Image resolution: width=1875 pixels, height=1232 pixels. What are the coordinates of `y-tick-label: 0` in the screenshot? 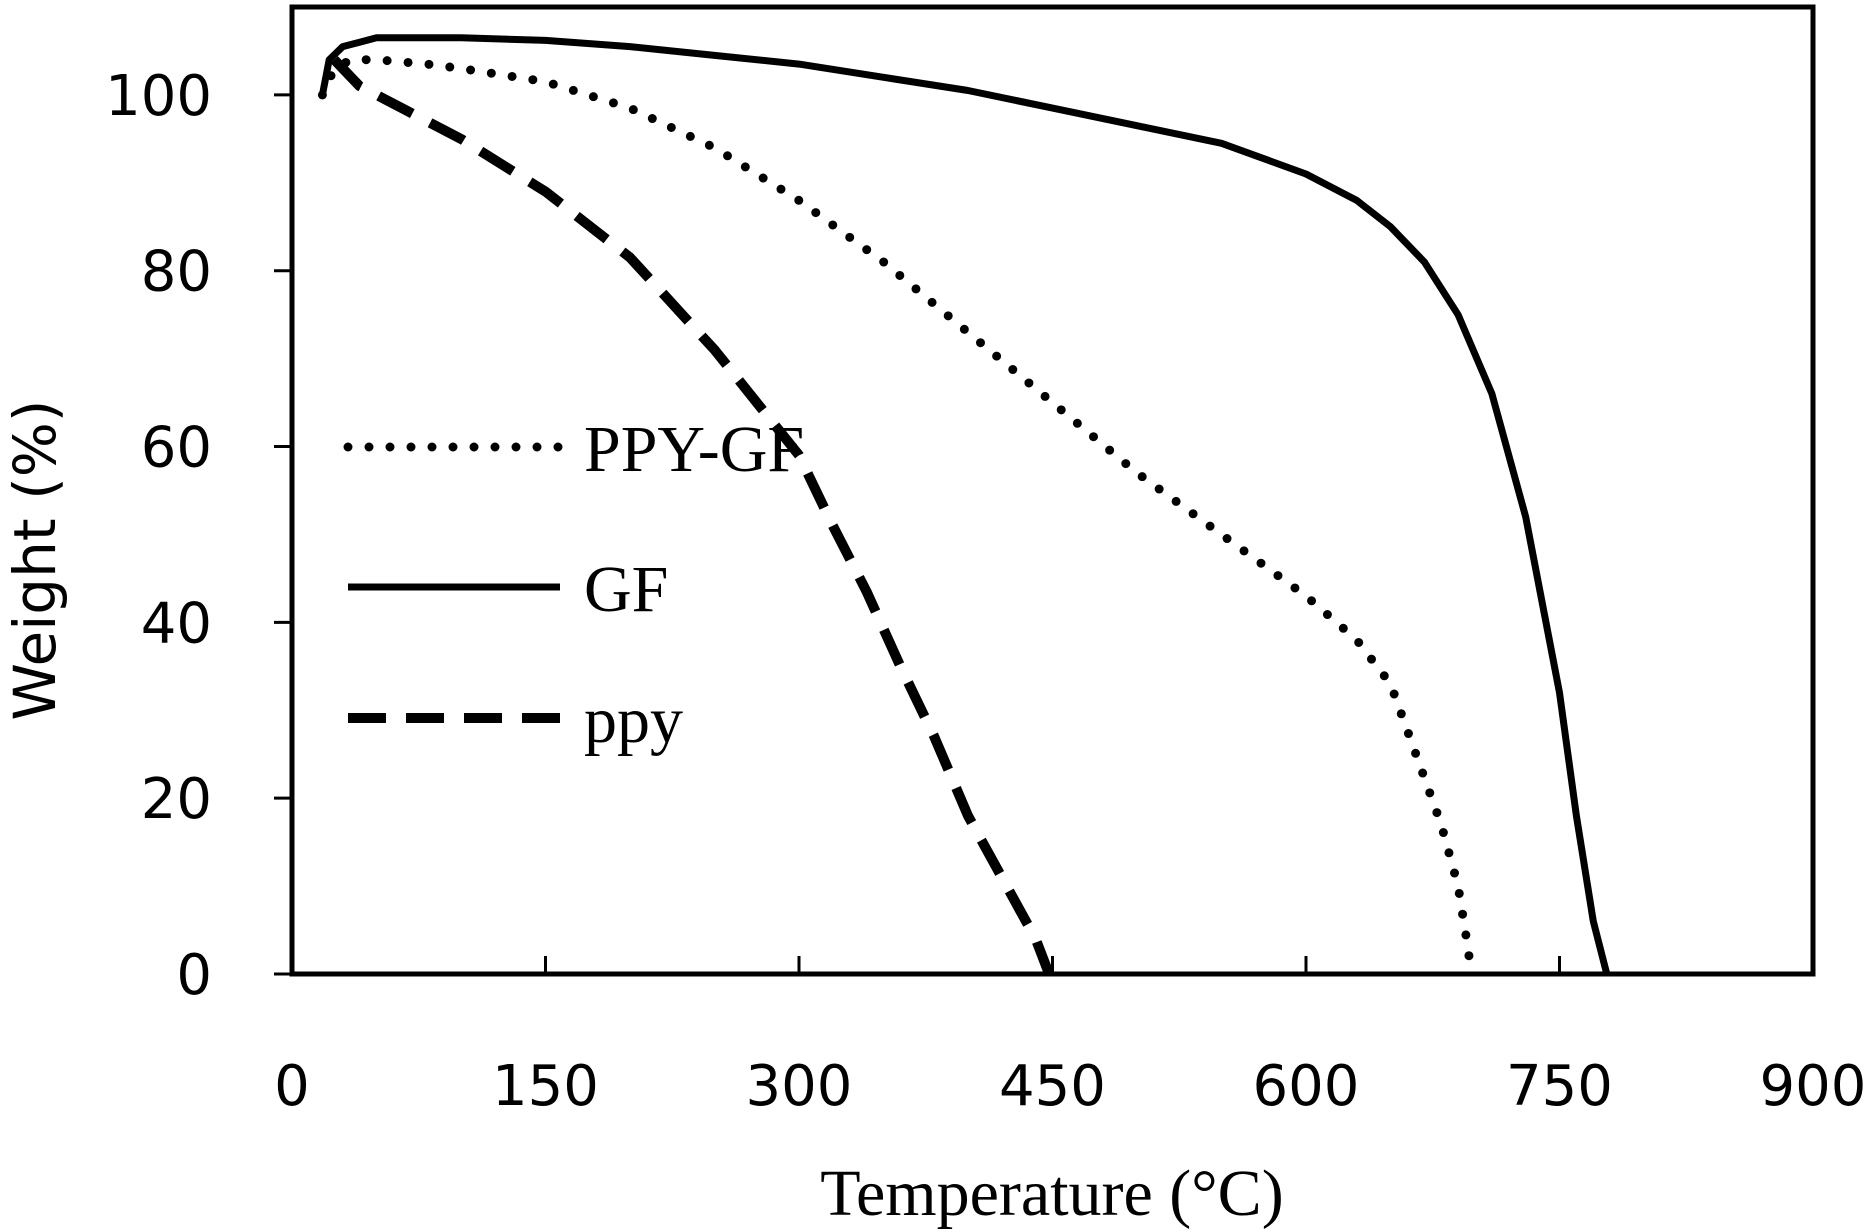 It's located at (194, 975).